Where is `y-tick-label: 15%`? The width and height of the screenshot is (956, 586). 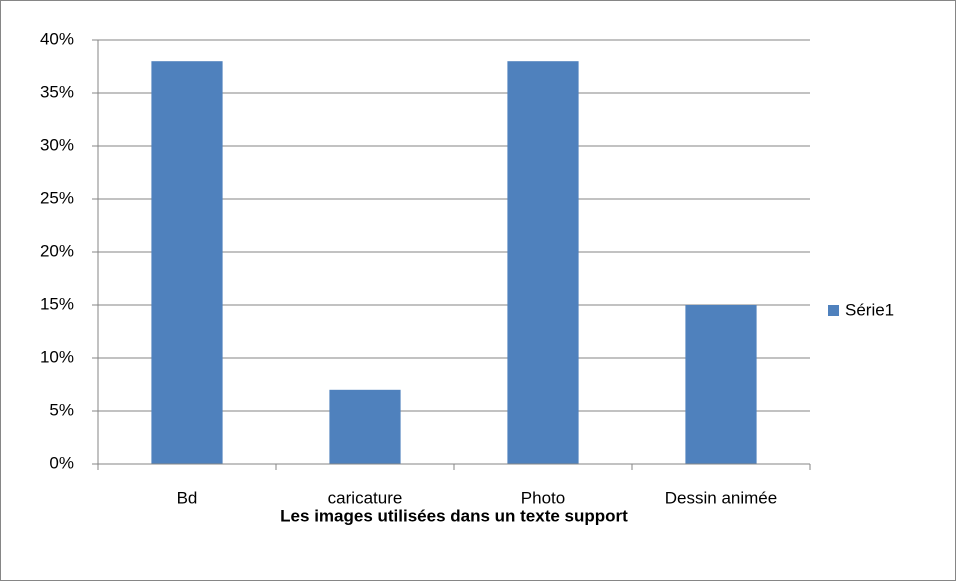
y-tick-label: 15% is located at coordinates (57, 303).